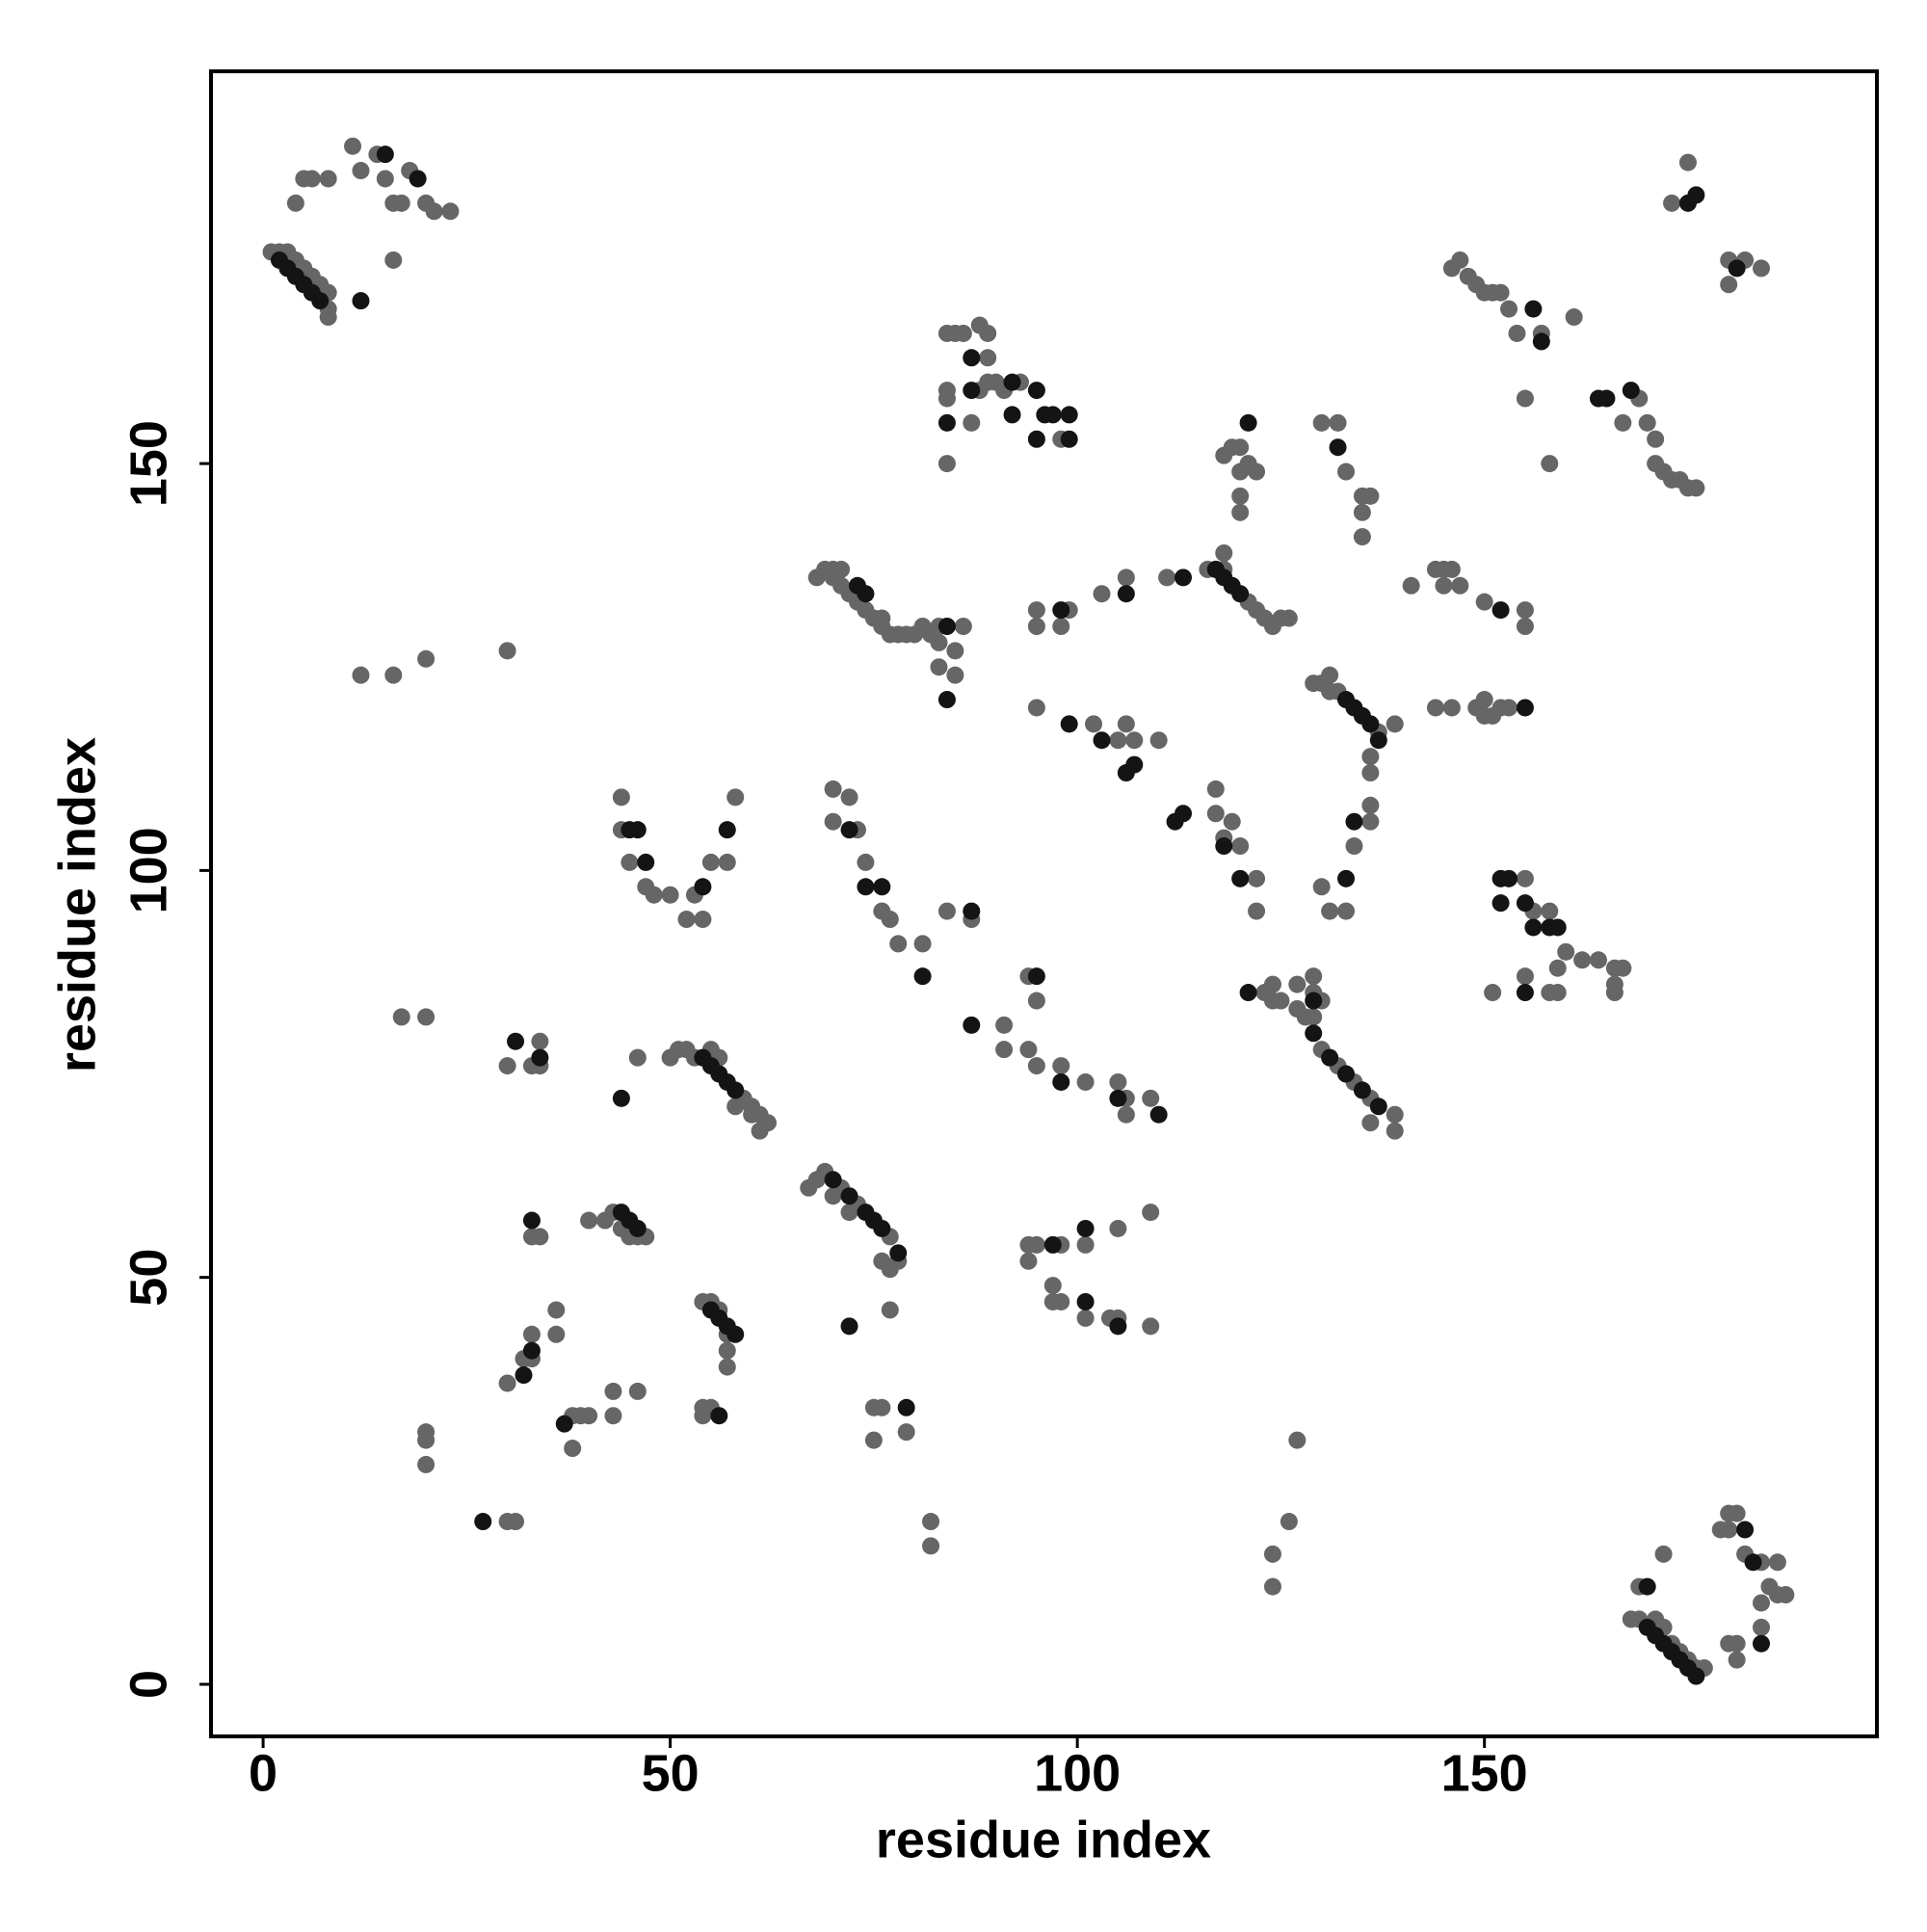 This screenshot has width=1927, height=1932. What do you see at coordinates (671, 1773) in the screenshot?
I see `x-tick-label: 50` at bounding box center [671, 1773].